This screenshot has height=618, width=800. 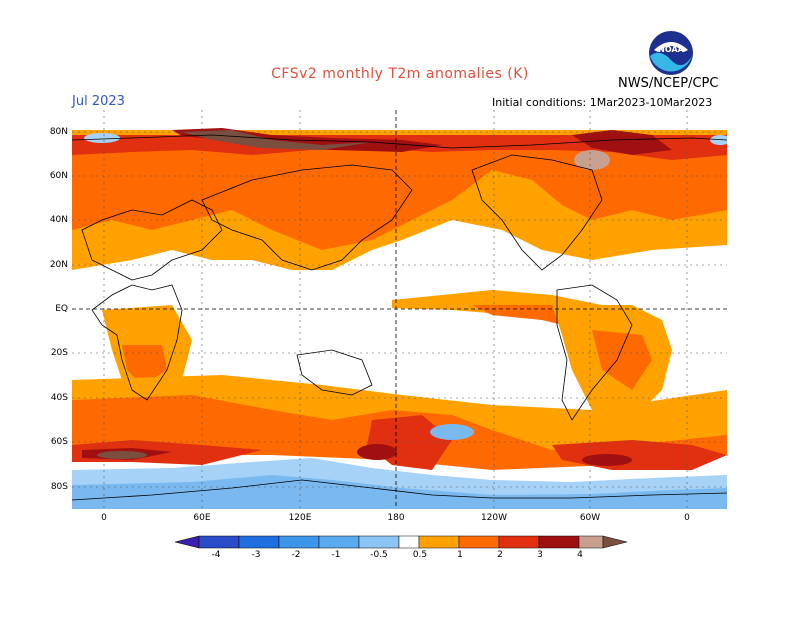 I want to click on lat-label: 40N, so click(x=58, y=220).